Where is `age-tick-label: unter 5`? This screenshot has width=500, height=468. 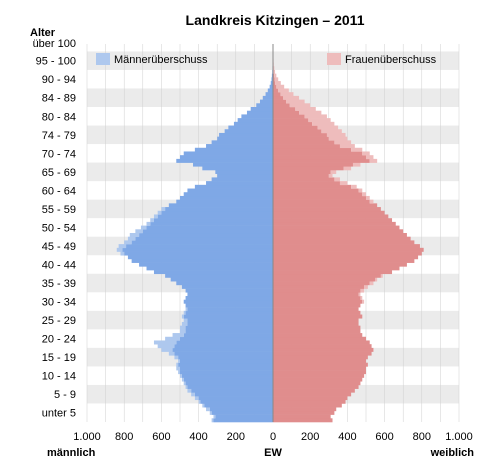
age-tick-label: unter 5 is located at coordinates (59, 414).